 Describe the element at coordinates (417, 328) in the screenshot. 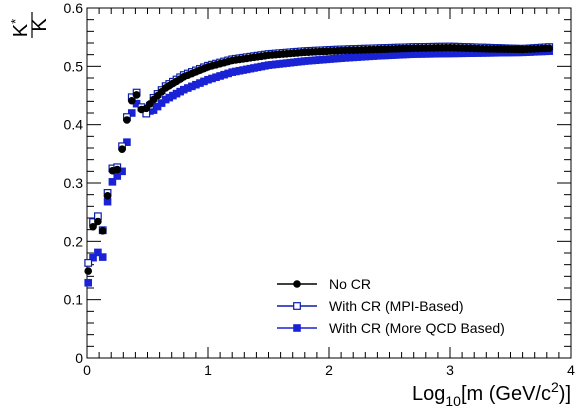

I see `legend-label: With CR (More QCD Based)` at that location.